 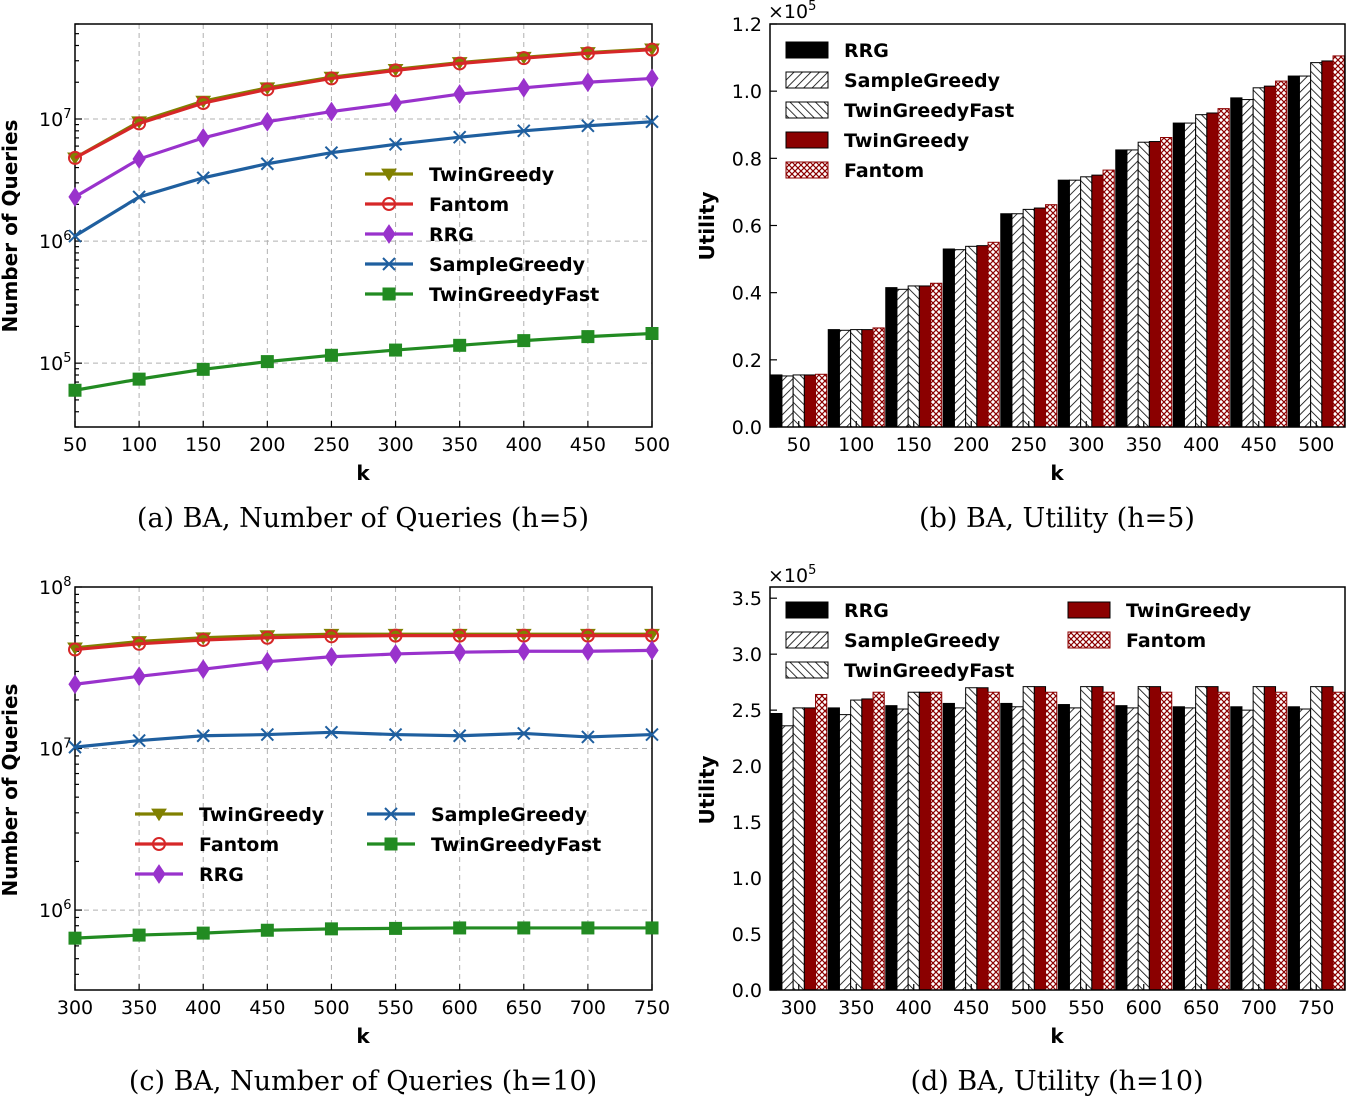 What do you see at coordinates (747, 25) in the screenshot?
I see `y-tick-label: 1.2` at bounding box center [747, 25].